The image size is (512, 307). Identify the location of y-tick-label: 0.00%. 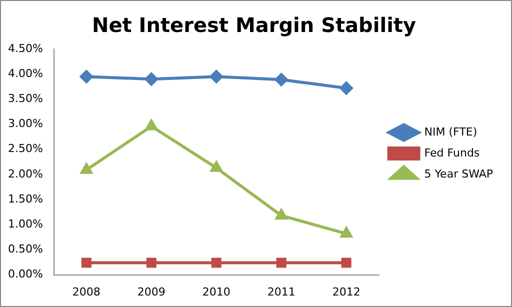
(25, 274).